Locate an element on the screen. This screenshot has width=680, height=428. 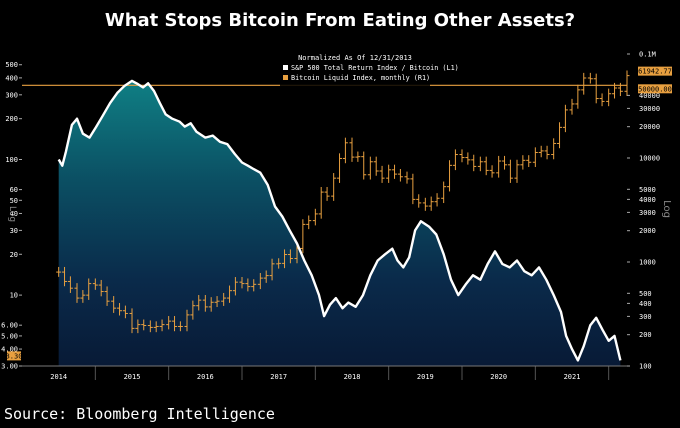
x-tick-label: 2021 is located at coordinates (572, 377).